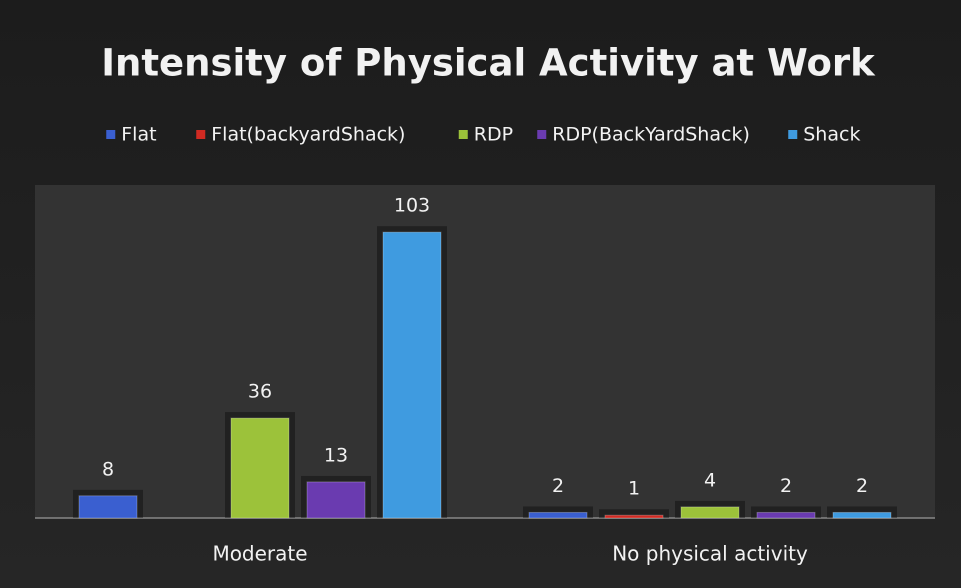 The image size is (961, 588). Describe the element at coordinates (710, 554) in the screenshot. I see `x-tick-label: No physical activity` at that location.